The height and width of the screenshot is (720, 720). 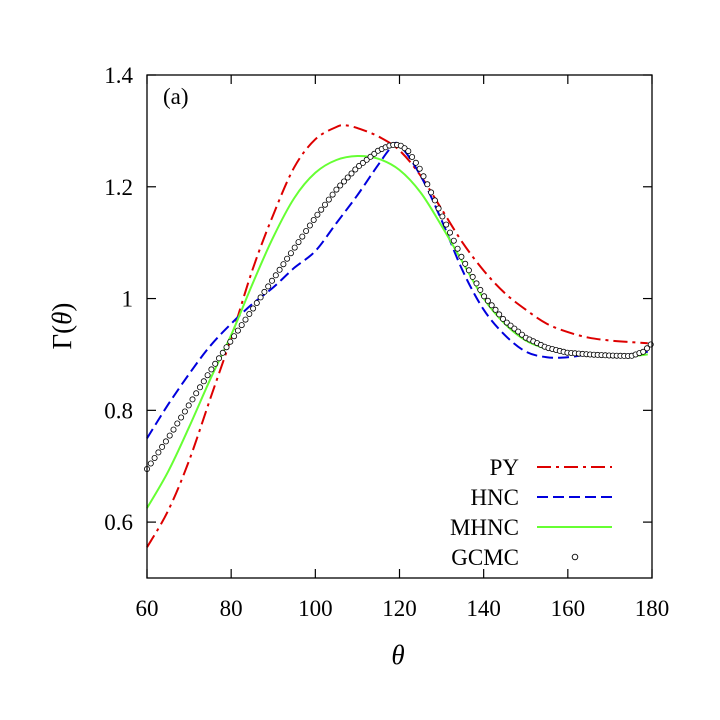 I want to click on x-tick-label: 180, so click(x=652, y=608).